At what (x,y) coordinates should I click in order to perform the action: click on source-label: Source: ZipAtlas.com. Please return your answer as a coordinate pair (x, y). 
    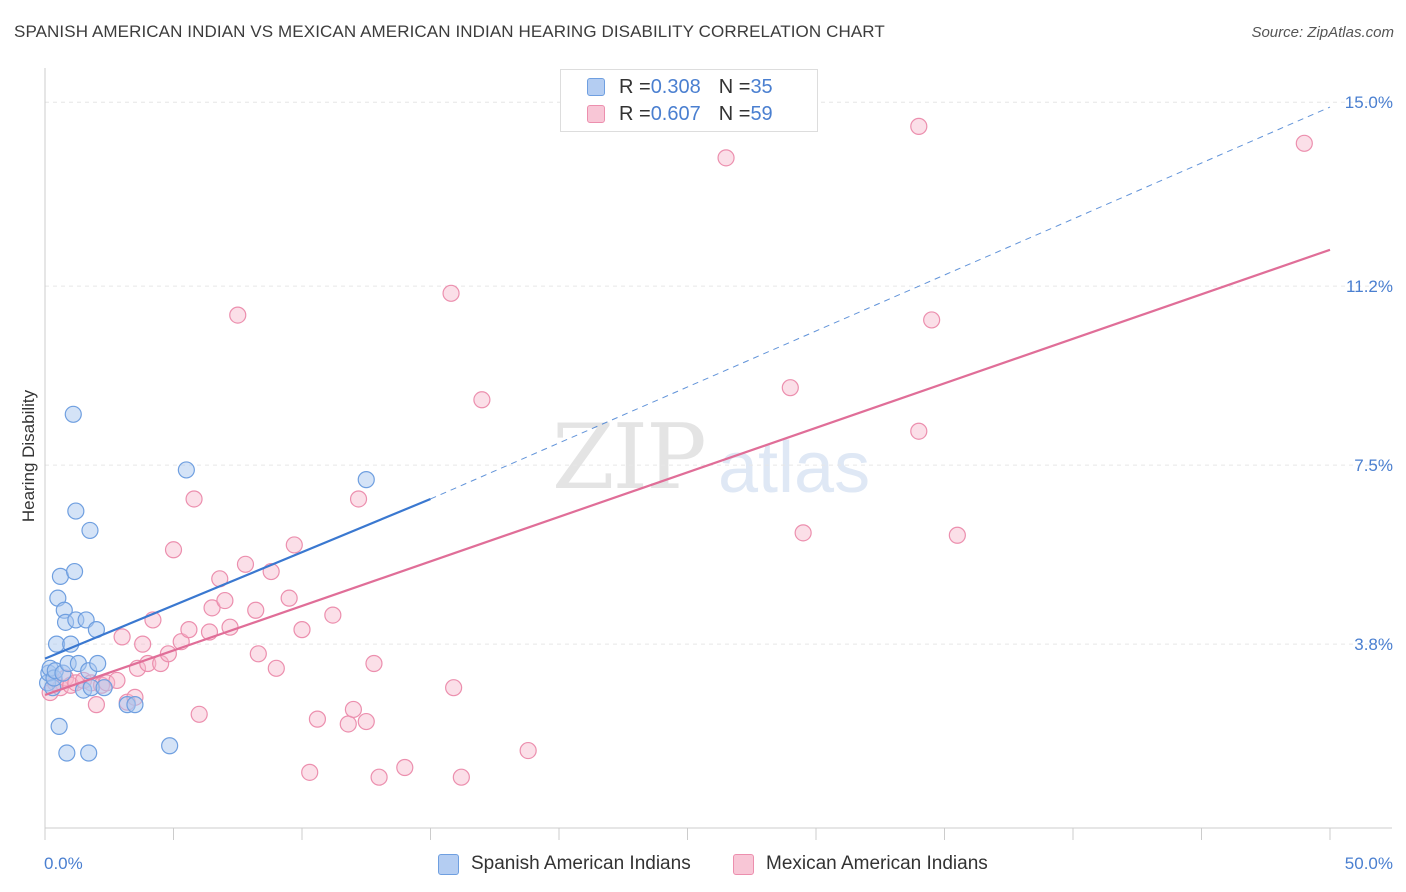
    Looking at the image, I should click on (1322, 32).